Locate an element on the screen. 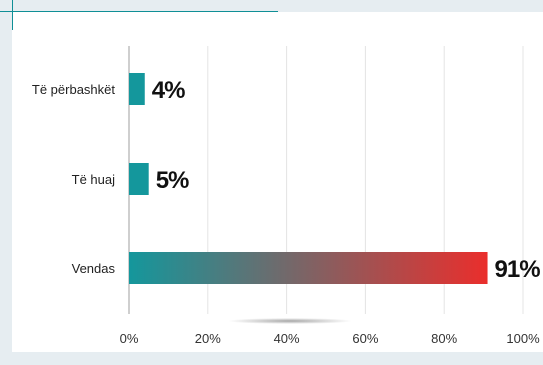  x-tick-label-40: 40% is located at coordinates (287, 338).